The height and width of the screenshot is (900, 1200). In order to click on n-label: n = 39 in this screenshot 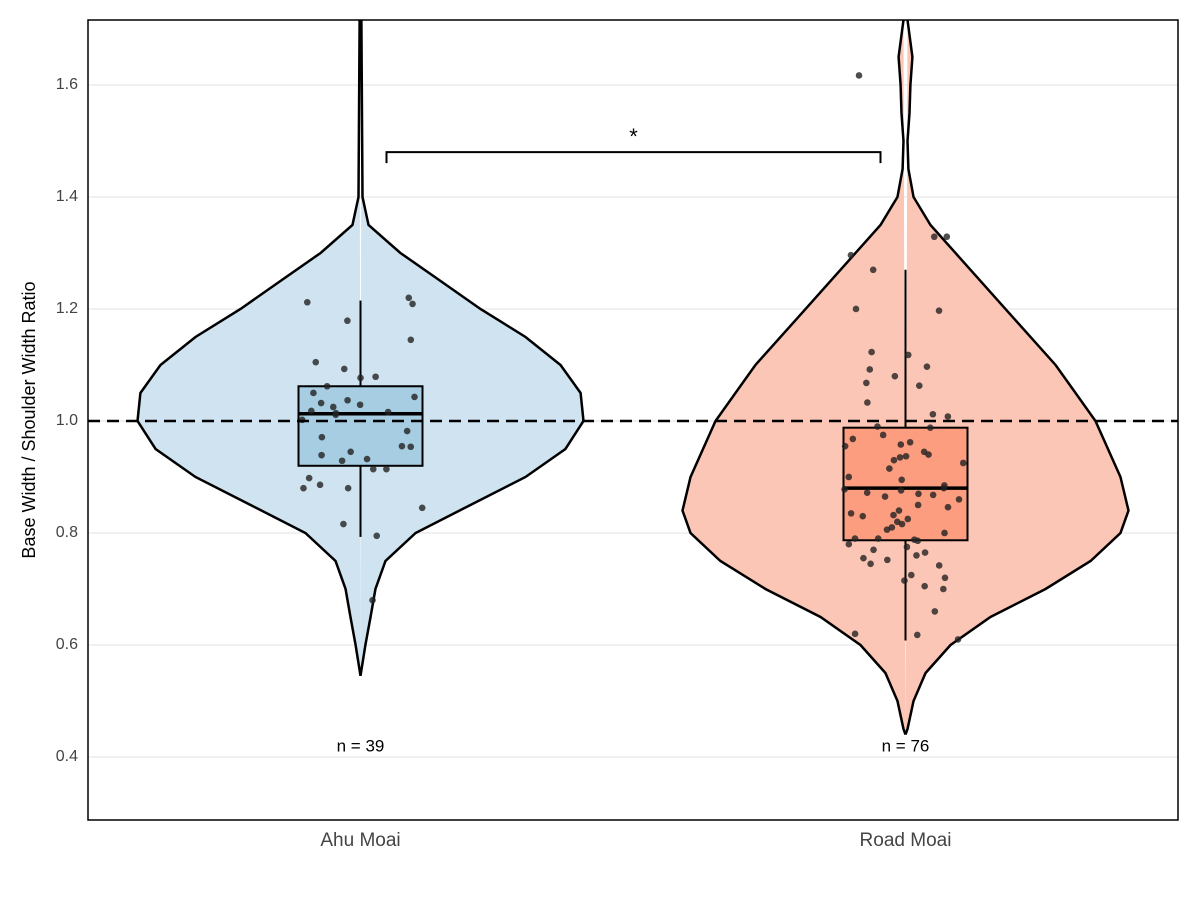, I will do `click(361, 745)`.